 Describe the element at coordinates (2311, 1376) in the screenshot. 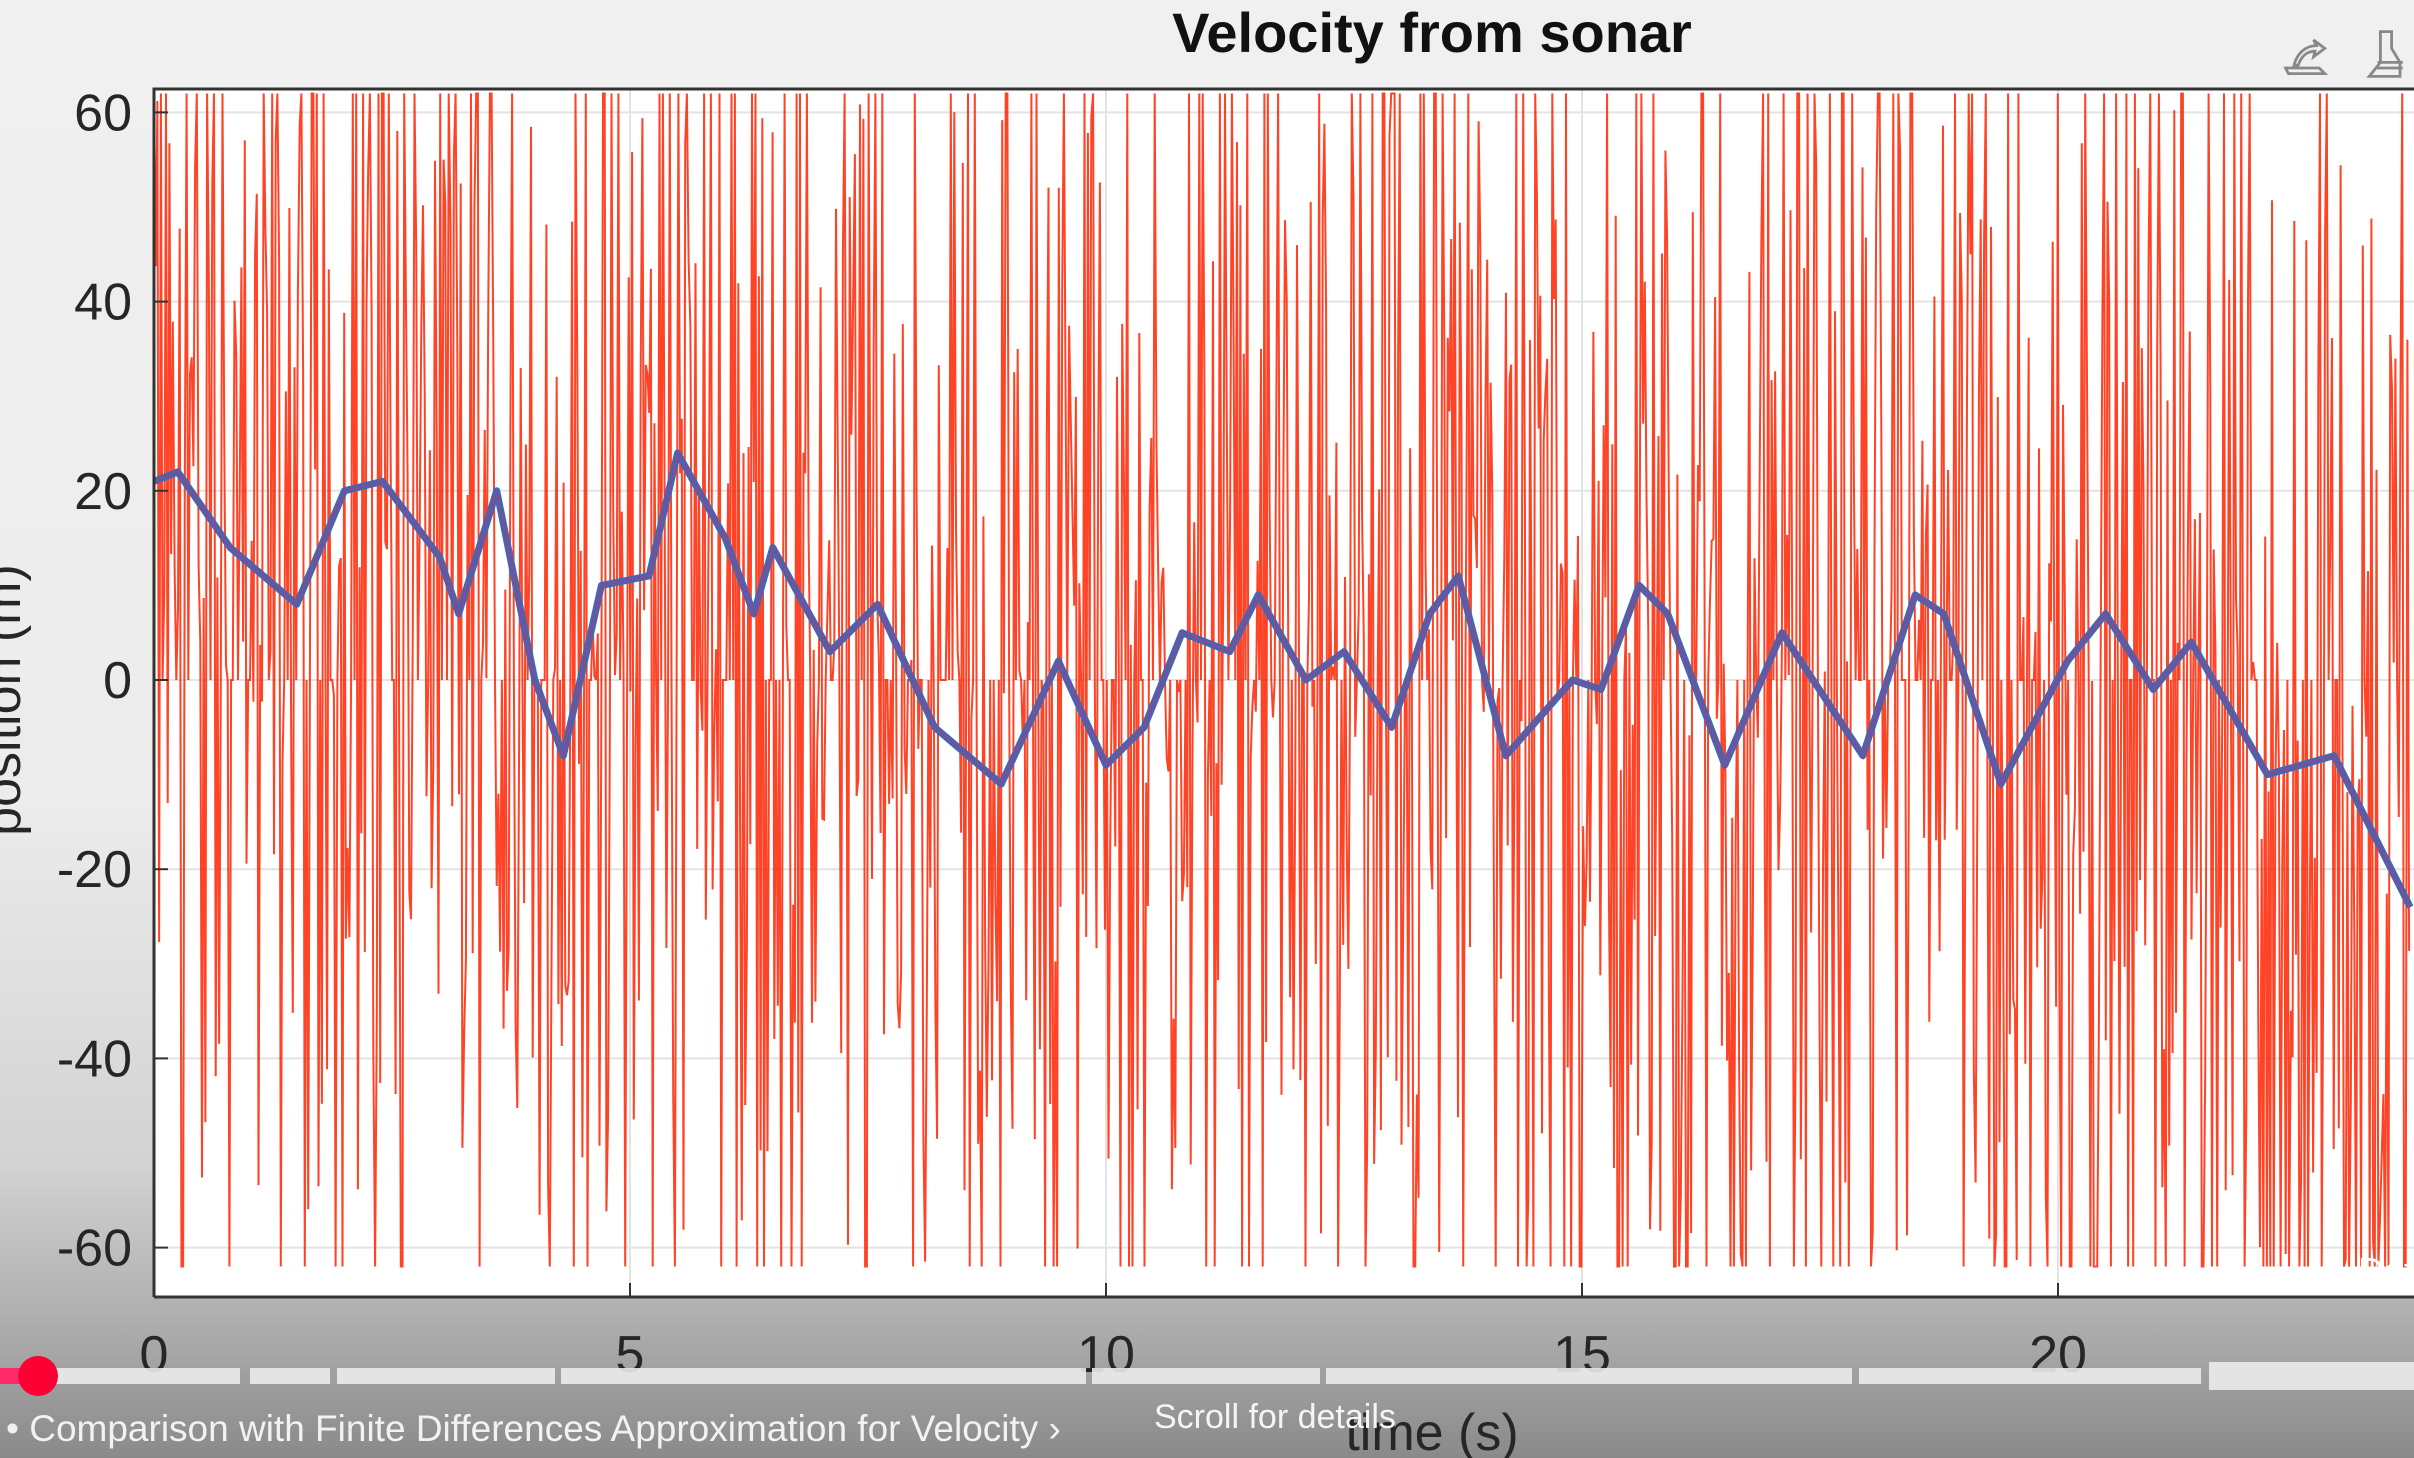

I see `chapter-segment-hover` at that location.